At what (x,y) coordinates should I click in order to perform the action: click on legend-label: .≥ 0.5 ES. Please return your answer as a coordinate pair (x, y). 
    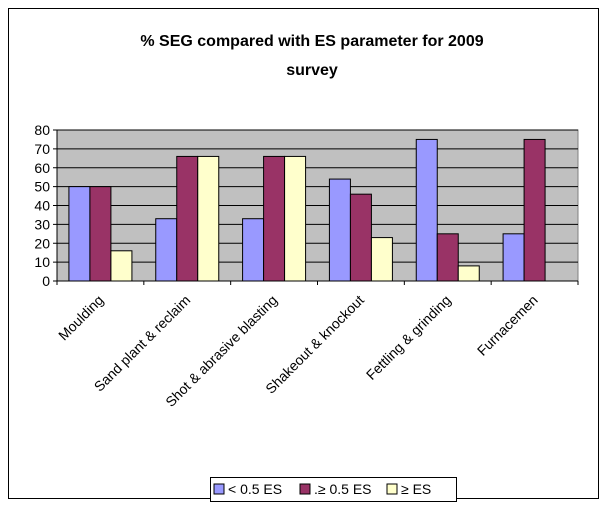
    Looking at the image, I should click on (343, 489).